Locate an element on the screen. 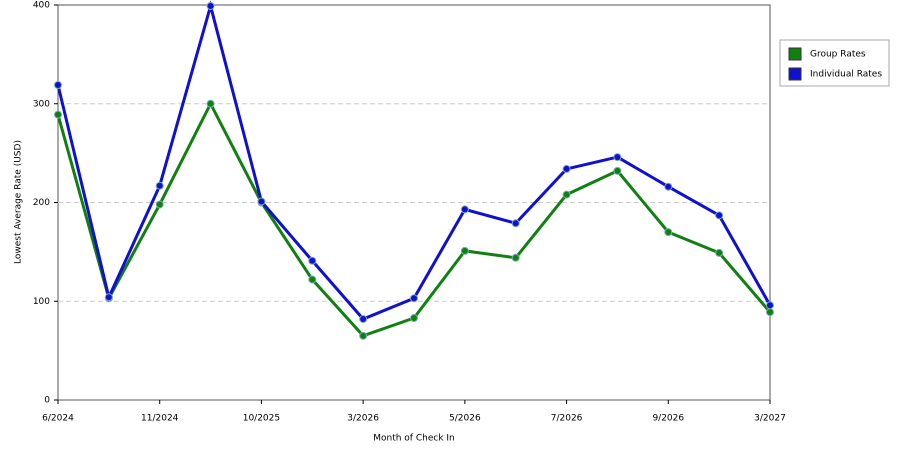 The image size is (900, 454). x-tick-label: 7/2026 is located at coordinates (567, 419).